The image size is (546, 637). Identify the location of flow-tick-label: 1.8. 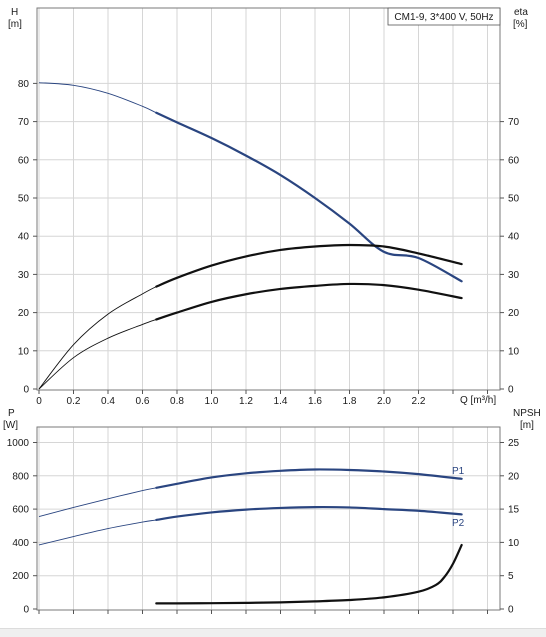
(350, 401).